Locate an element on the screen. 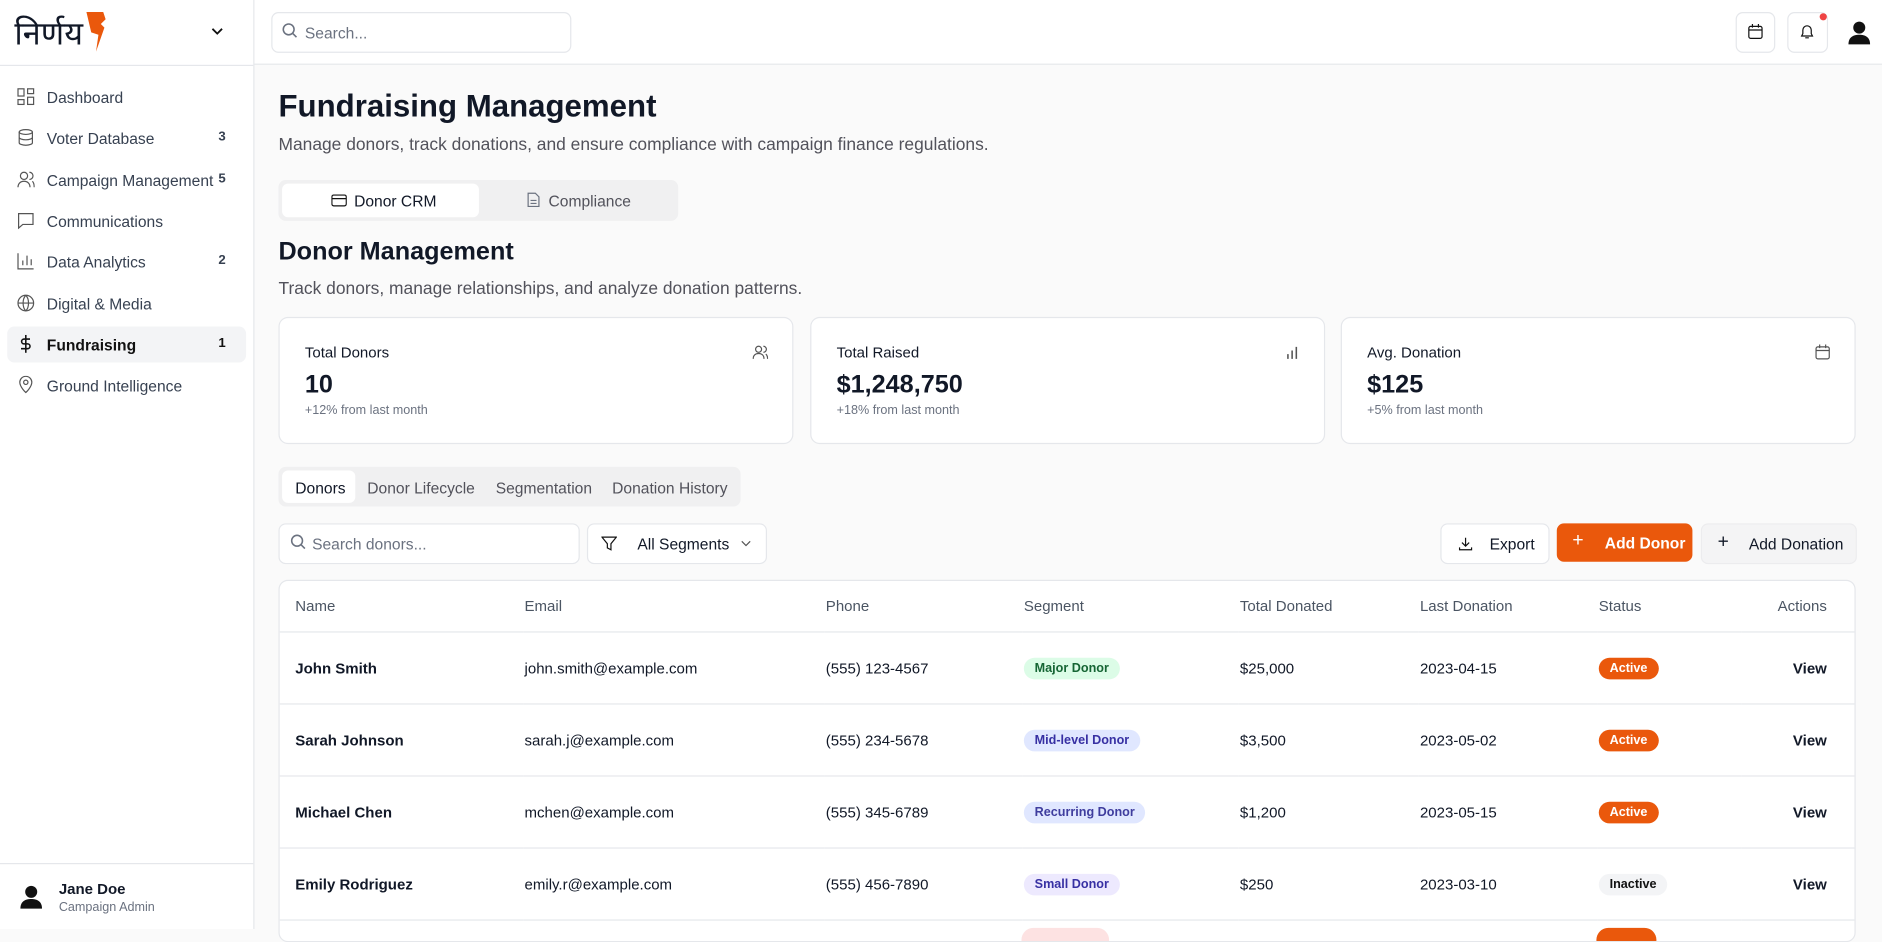 This screenshot has height=942, width=1882. nav-item: Voter Database 3 is located at coordinates (126, 138).